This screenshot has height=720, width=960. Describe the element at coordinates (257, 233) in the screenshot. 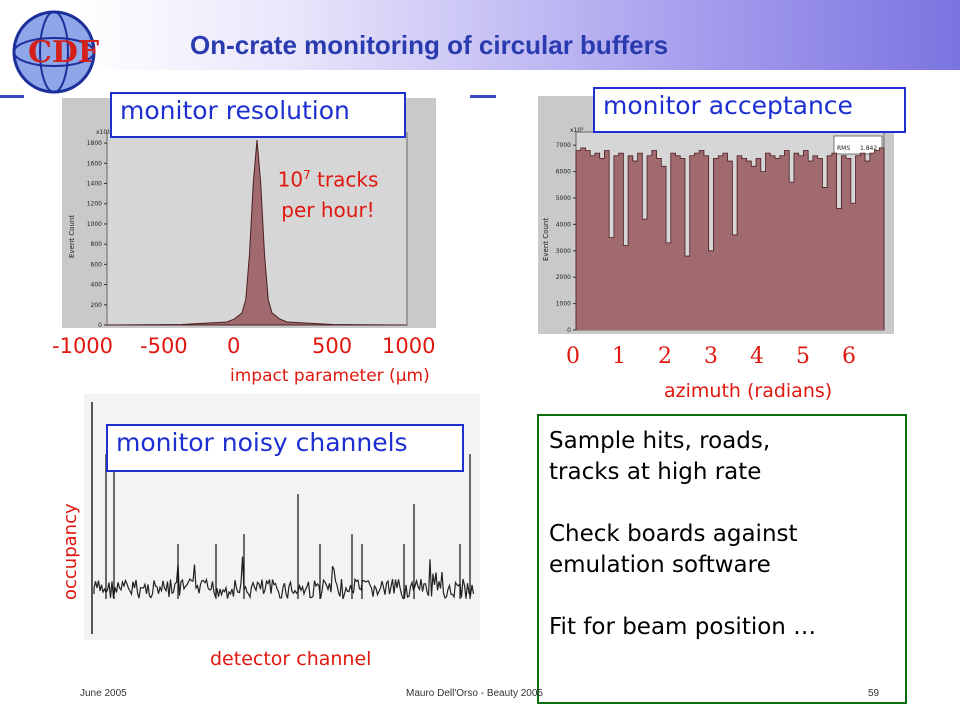

I see `impact-parameter-distribution` at that location.